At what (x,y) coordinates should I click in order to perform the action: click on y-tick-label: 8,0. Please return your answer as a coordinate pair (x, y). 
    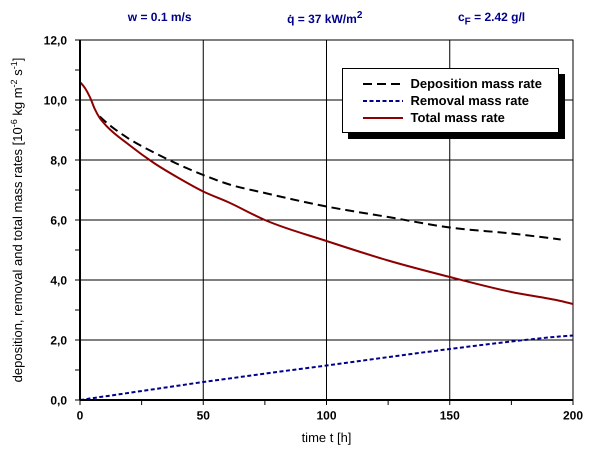
    Looking at the image, I should click on (59, 160).